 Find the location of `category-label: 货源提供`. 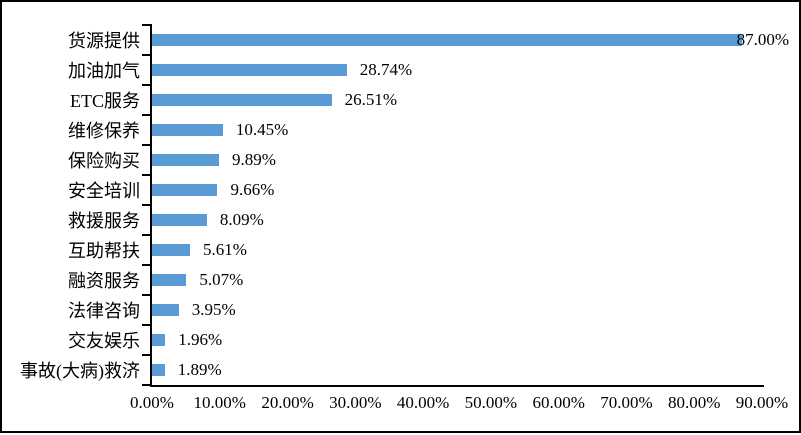

category-label: 货源提供 is located at coordinates (104, 41).